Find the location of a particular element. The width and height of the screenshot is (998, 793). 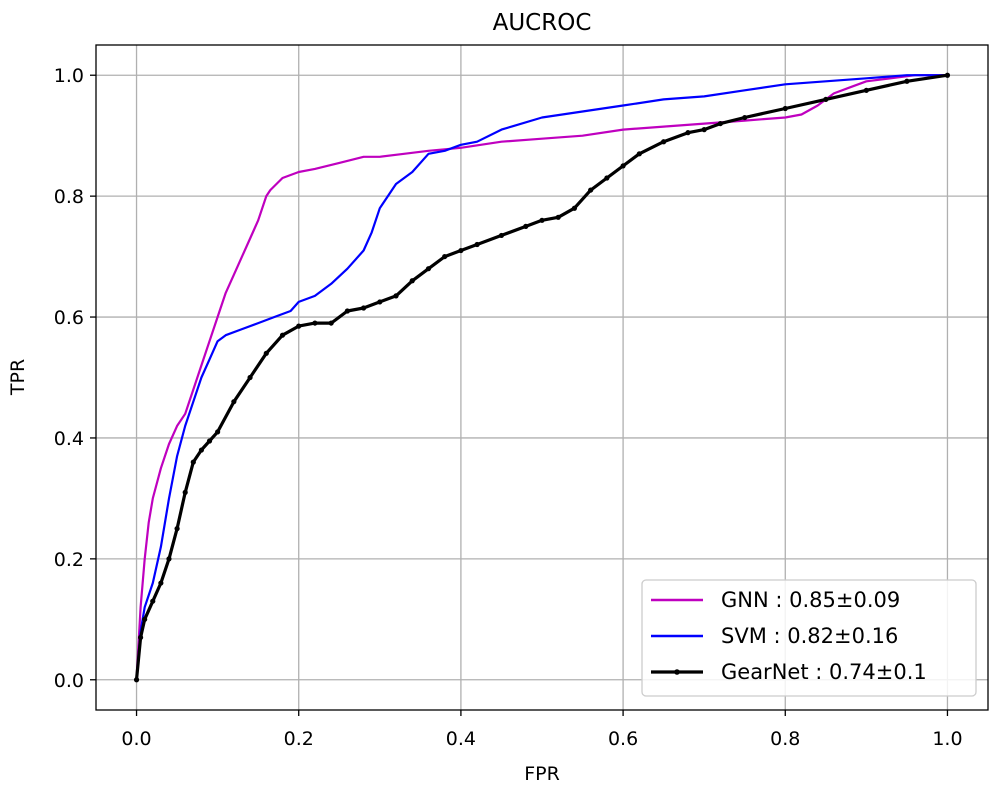

x-tick-label: 0.8 is located at coordinates (785, 739).